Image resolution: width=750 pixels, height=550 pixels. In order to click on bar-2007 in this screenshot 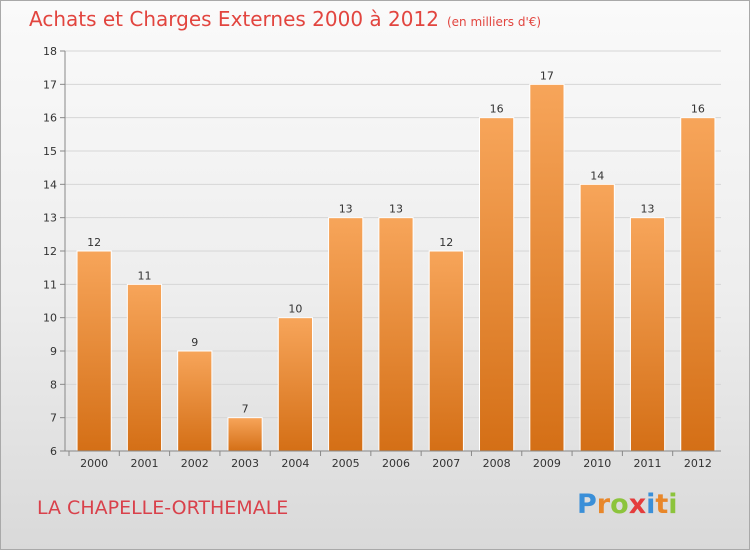, I will do `click(446, 351)`.